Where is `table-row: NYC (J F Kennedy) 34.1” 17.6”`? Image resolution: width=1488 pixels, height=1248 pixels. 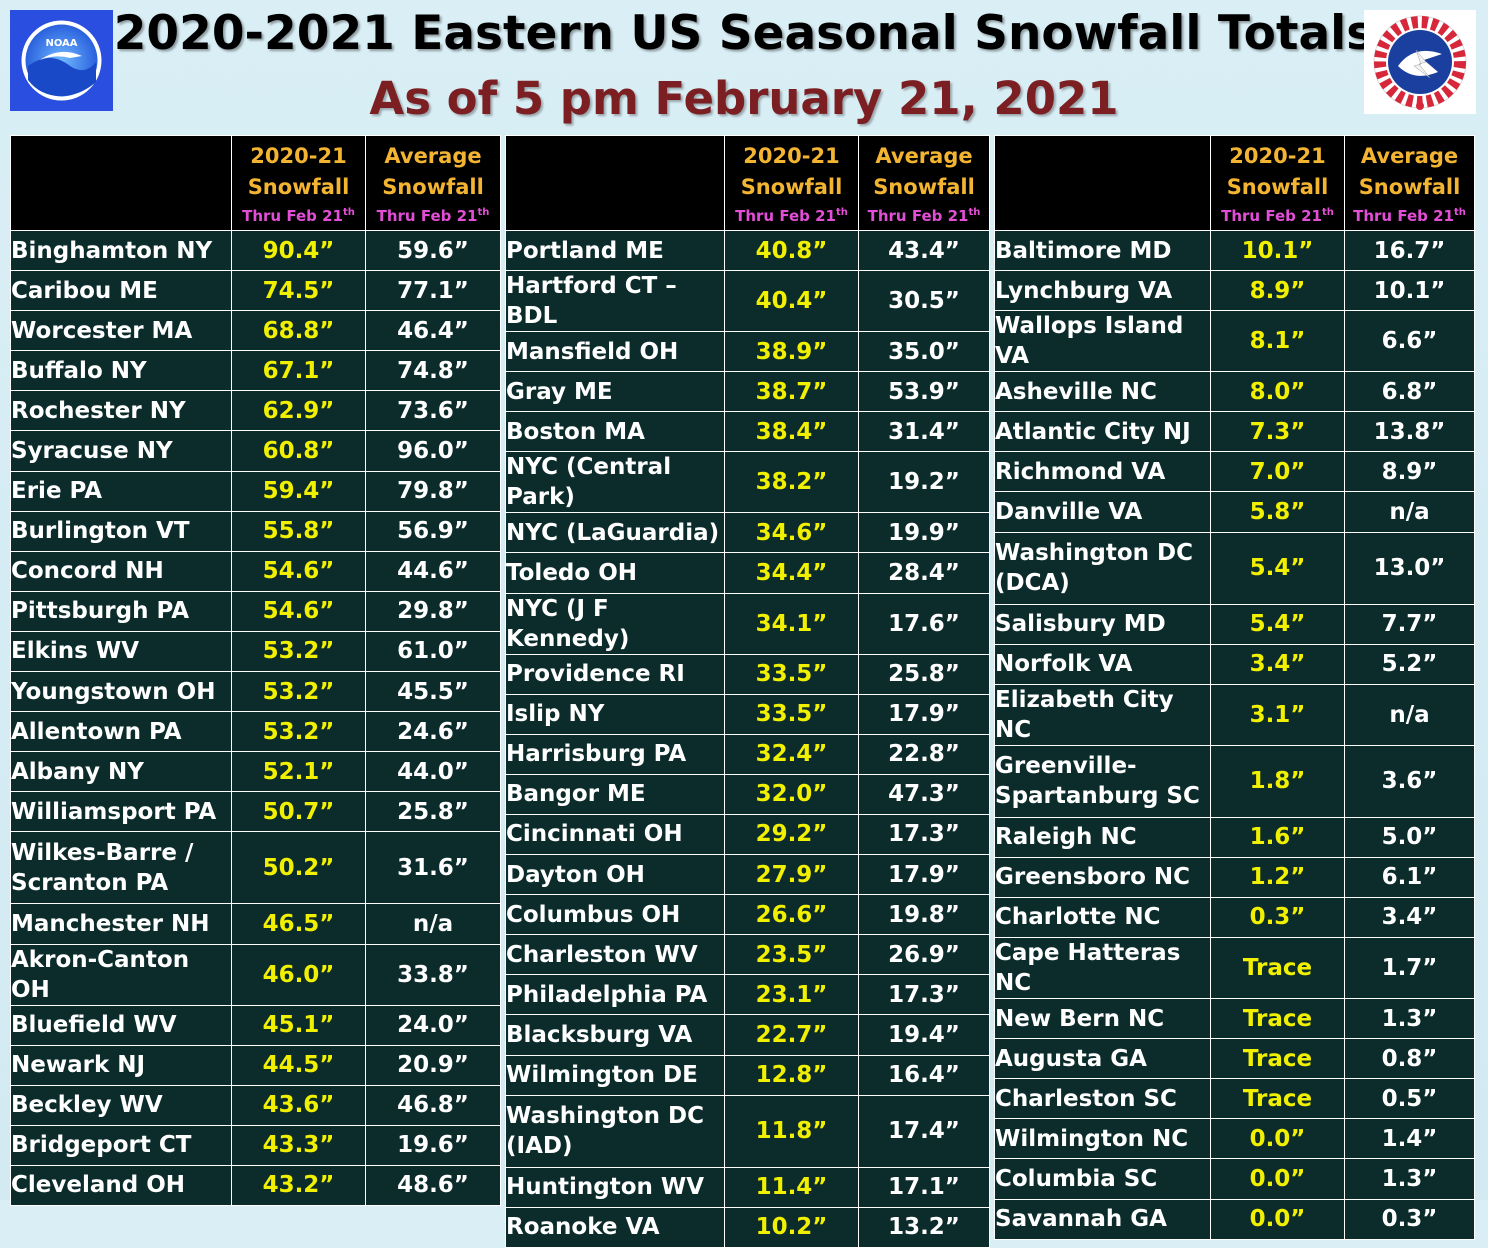 table-row: NYC (J F Kennedy) 34.1” 17.6” is located at coordinates (747, 623).